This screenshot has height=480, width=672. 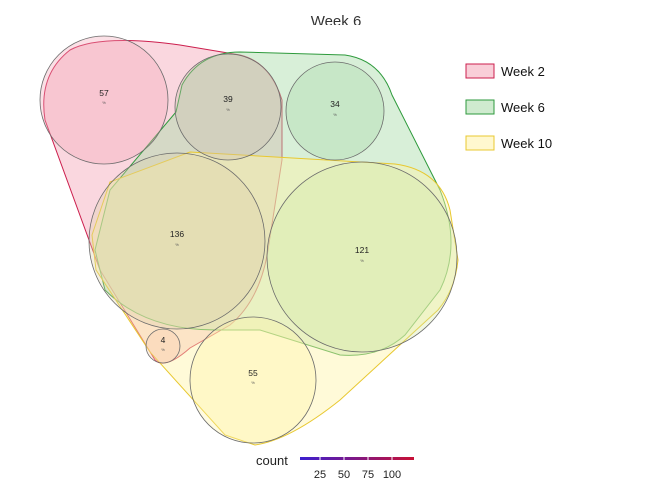 I want to click on region-percent-week2-week10: %, so click(x=163, y=349).